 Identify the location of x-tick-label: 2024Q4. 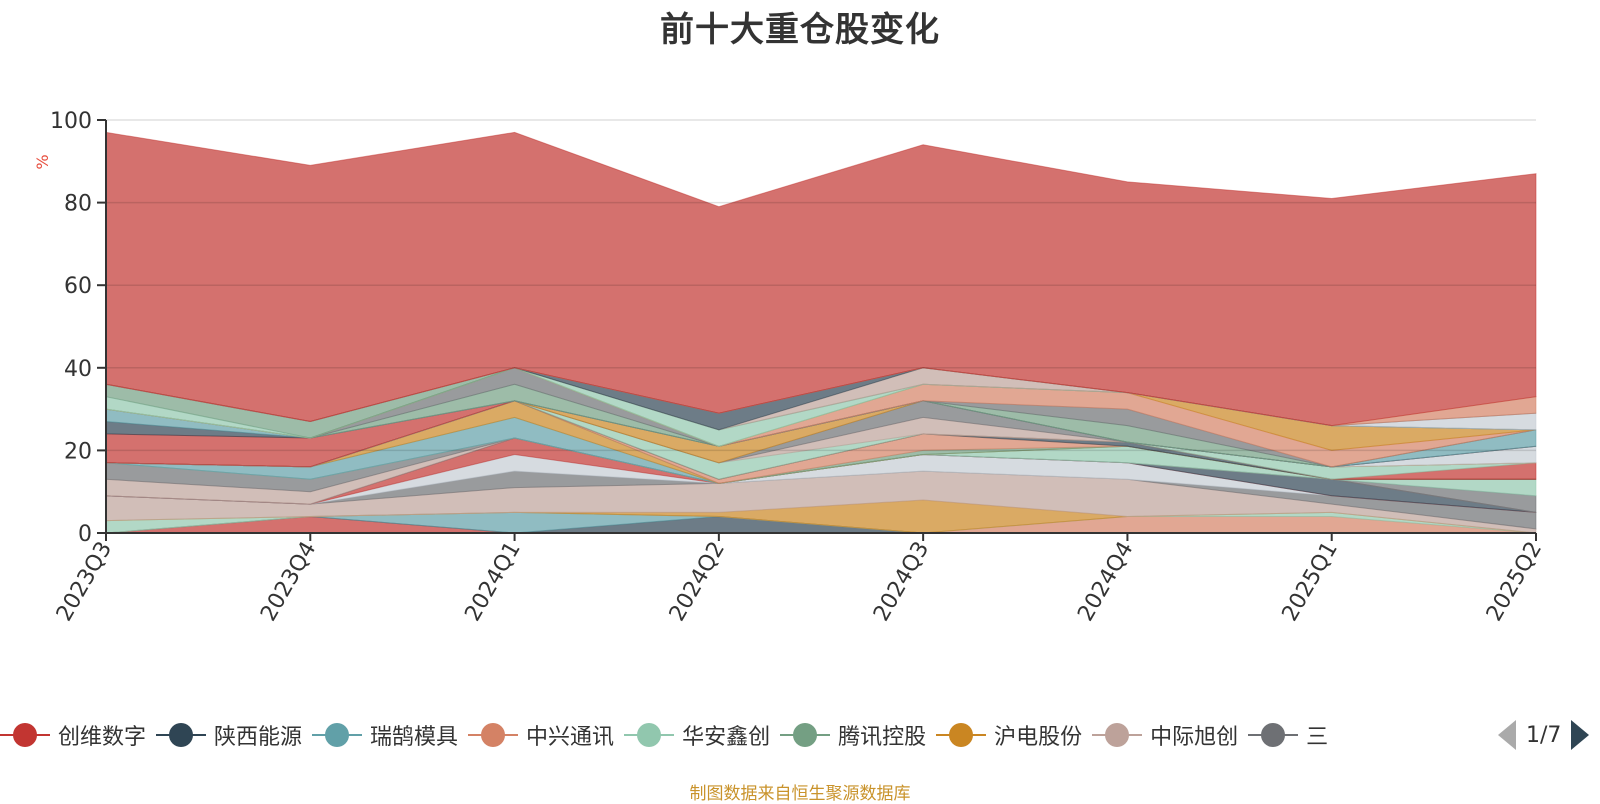
(1105, 582).